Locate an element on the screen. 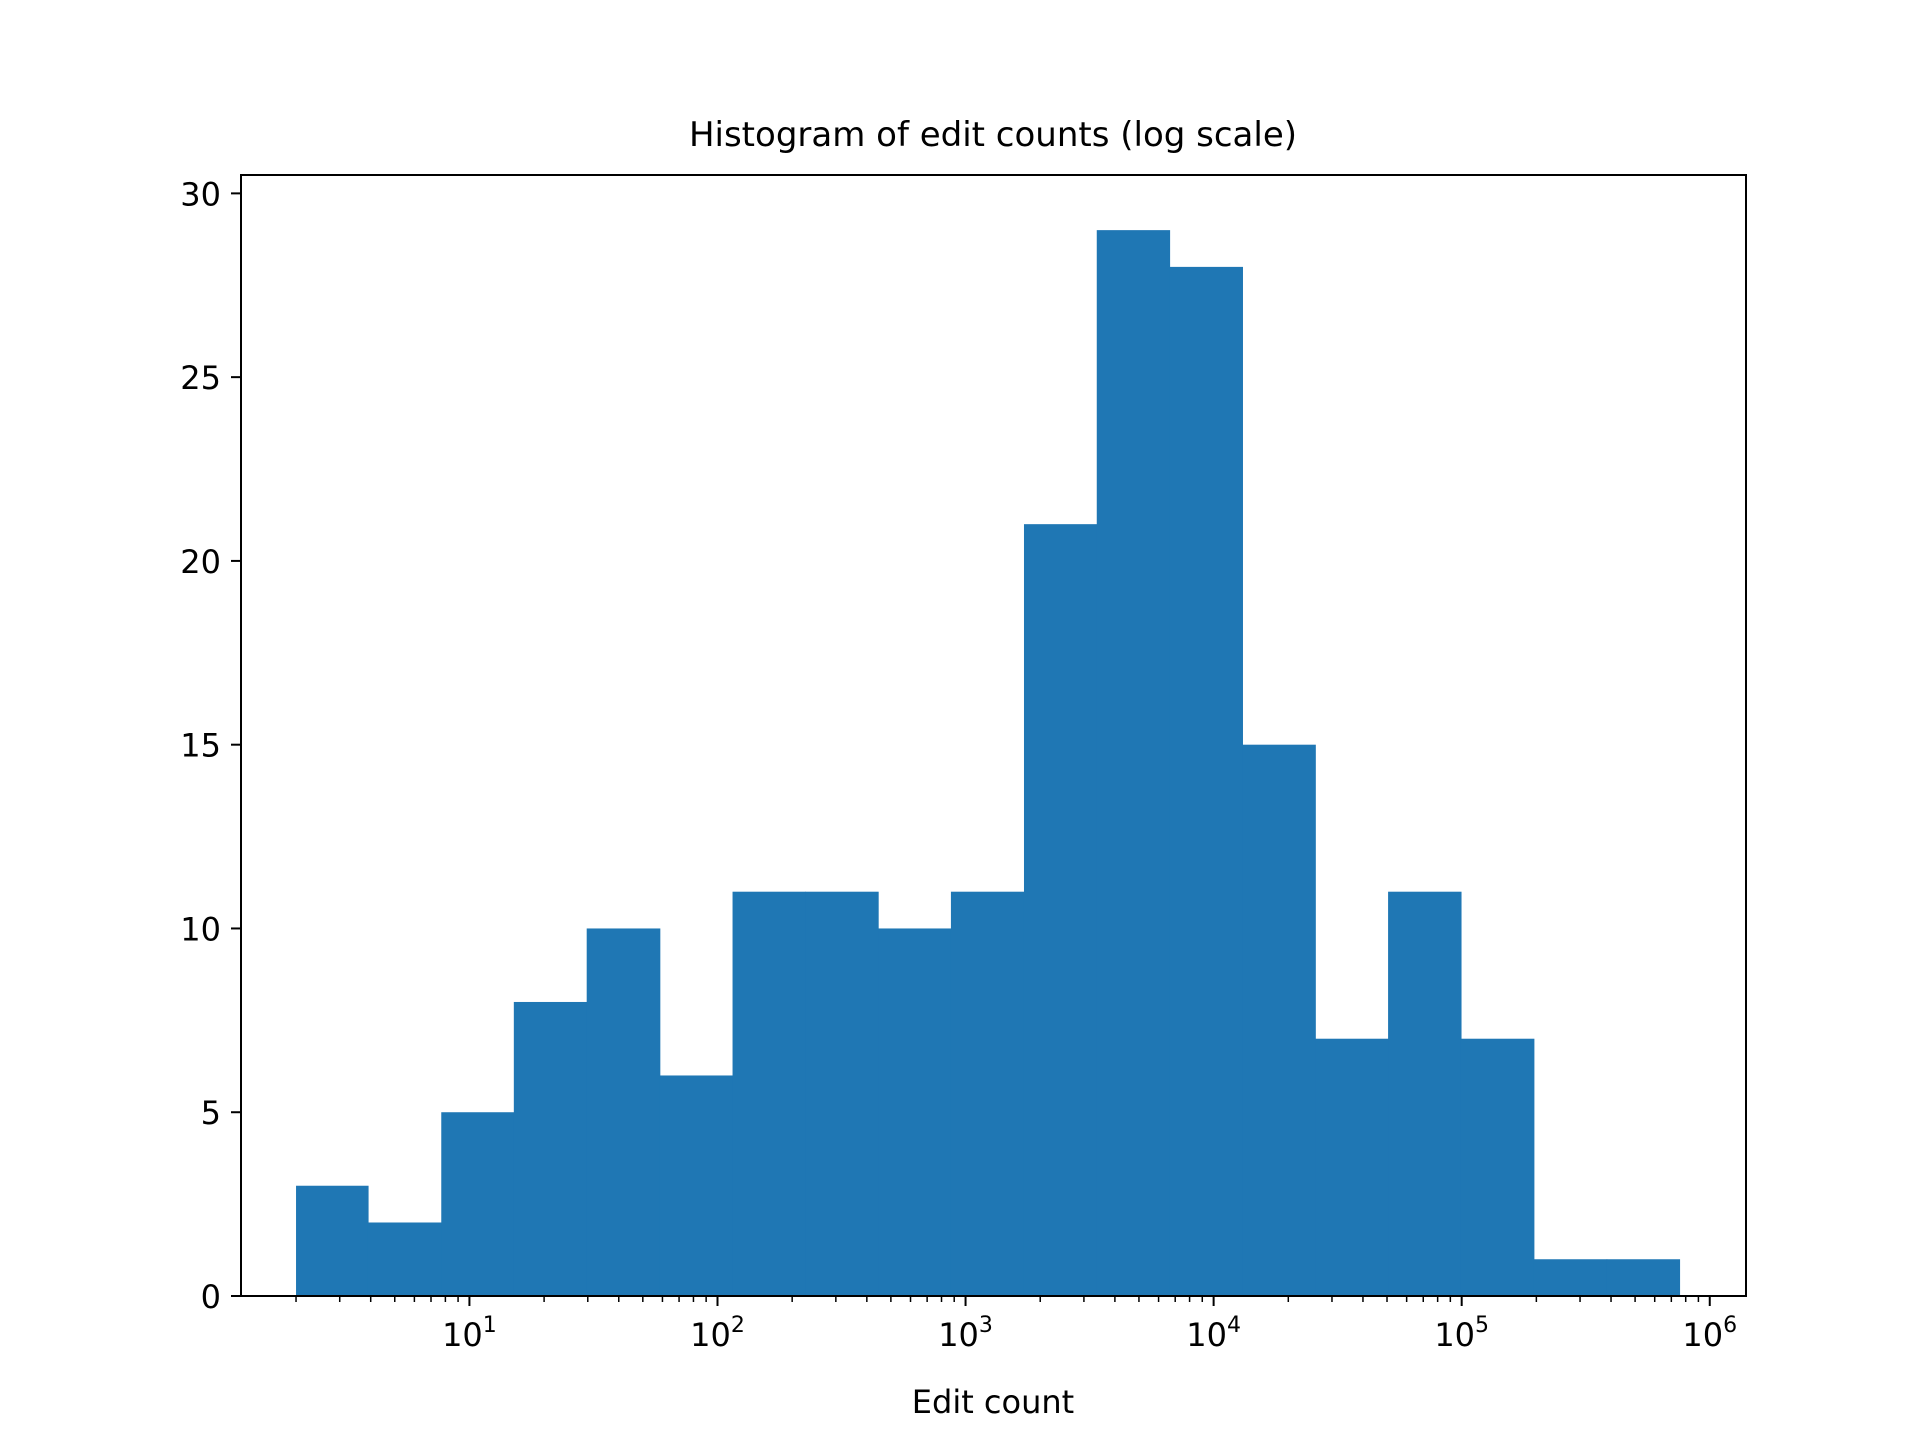 This screenshot has width=1920, height=1440. x-tick-label: 10² is located at coordinates (717, 1333).